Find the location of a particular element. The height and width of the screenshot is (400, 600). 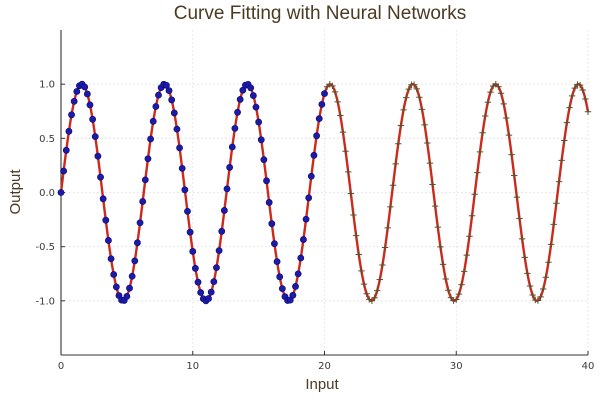

y-tick-label: -1.0 is located at coordinates (45, 301).